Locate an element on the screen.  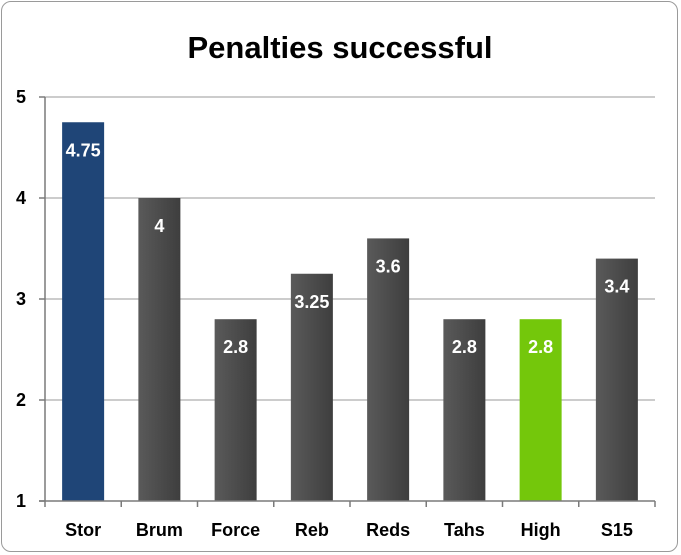
x-tick-label-stor: Stor is located at coordinates (83, 530).